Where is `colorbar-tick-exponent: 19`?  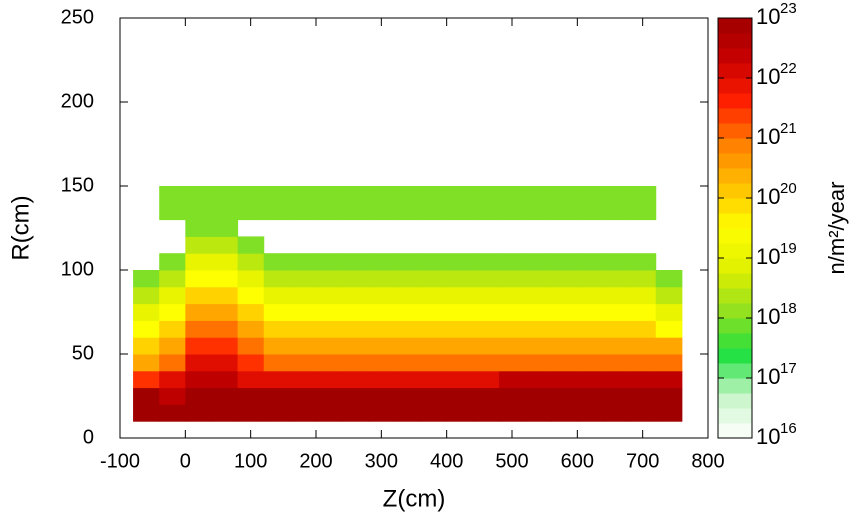
colorbar-tick-exponent: 19 is located at coordinates (788, 248).